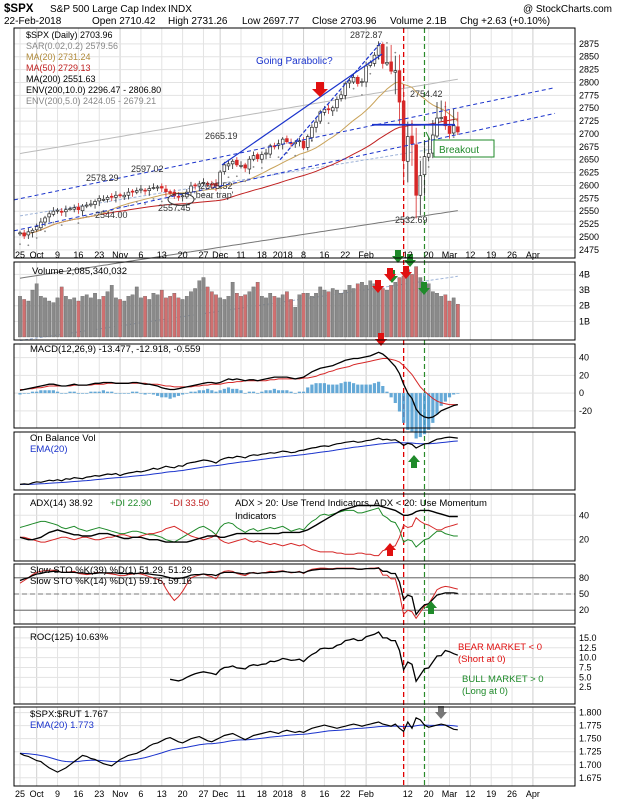 Image resolution: width=620 pixels, height=805 pixels. What do you see at coordinates (162, 794) in the screenshot?
I see `xlabel-bottom-7: 13` at bounding box center [162, 794].